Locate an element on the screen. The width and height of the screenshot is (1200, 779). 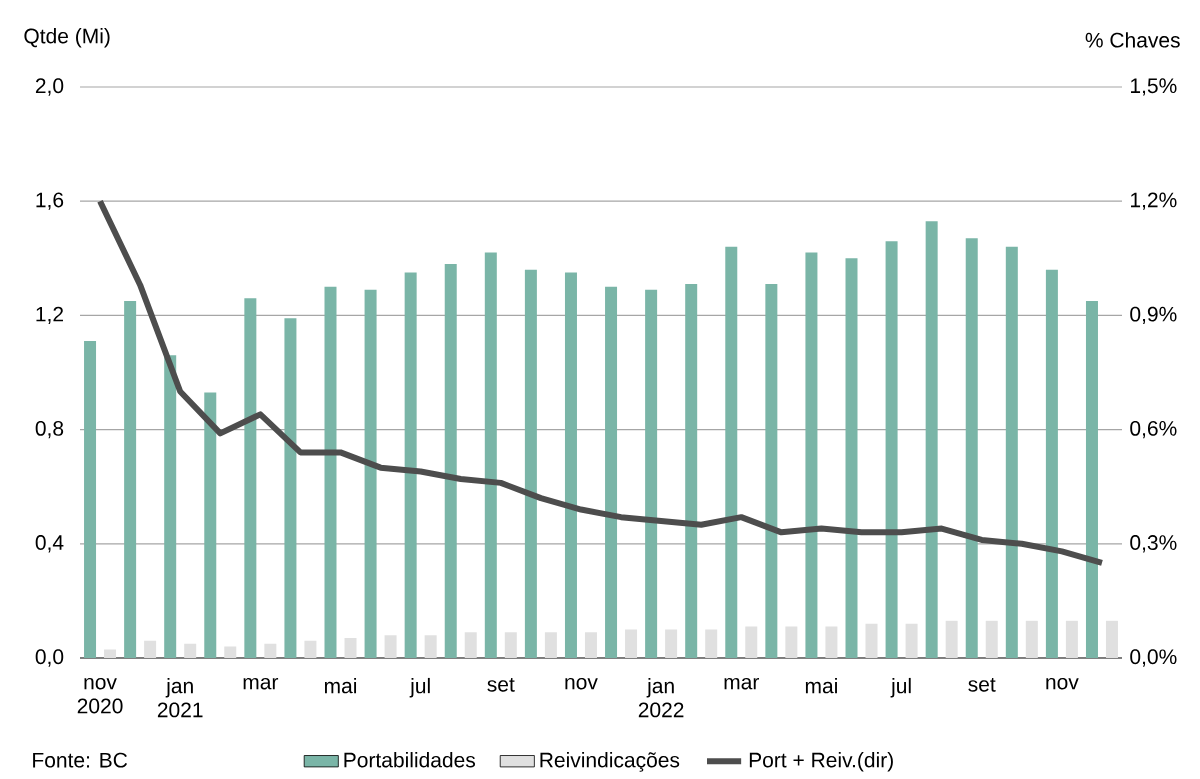
y-tick-label: 0,4 is located at coordinates (49, 544).